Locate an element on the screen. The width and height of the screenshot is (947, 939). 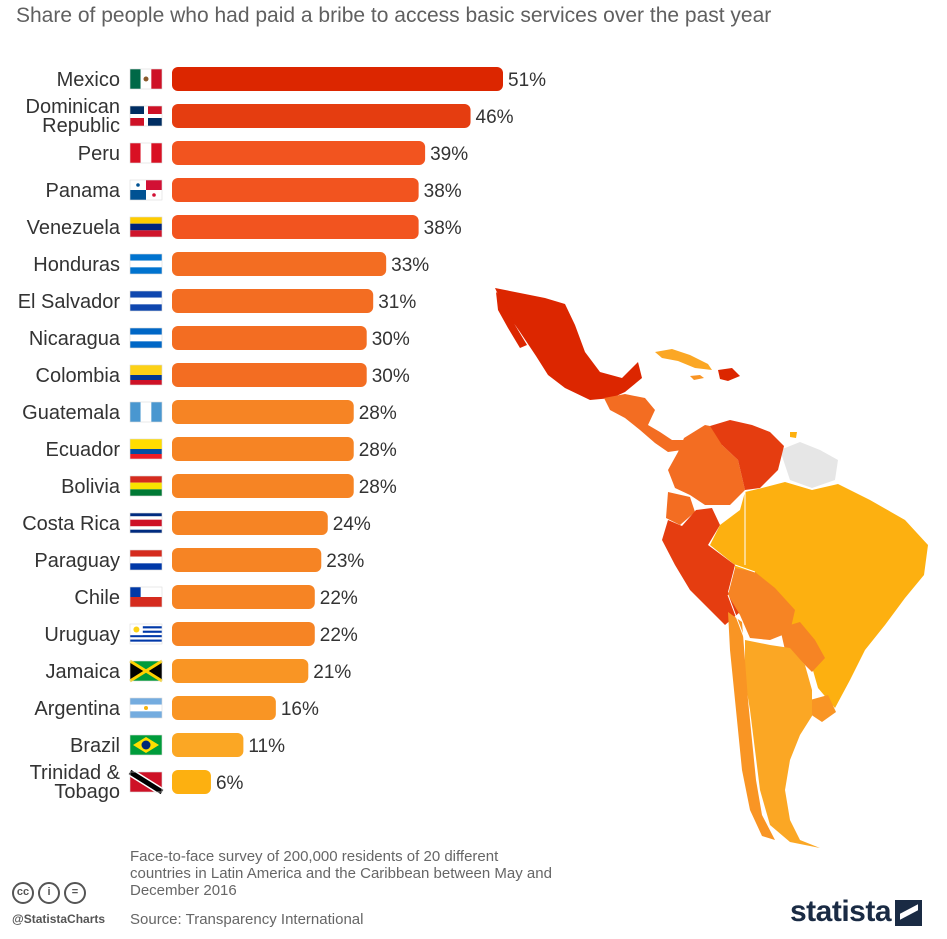
mexico-flag-icon is located at coordinates (146, 79).